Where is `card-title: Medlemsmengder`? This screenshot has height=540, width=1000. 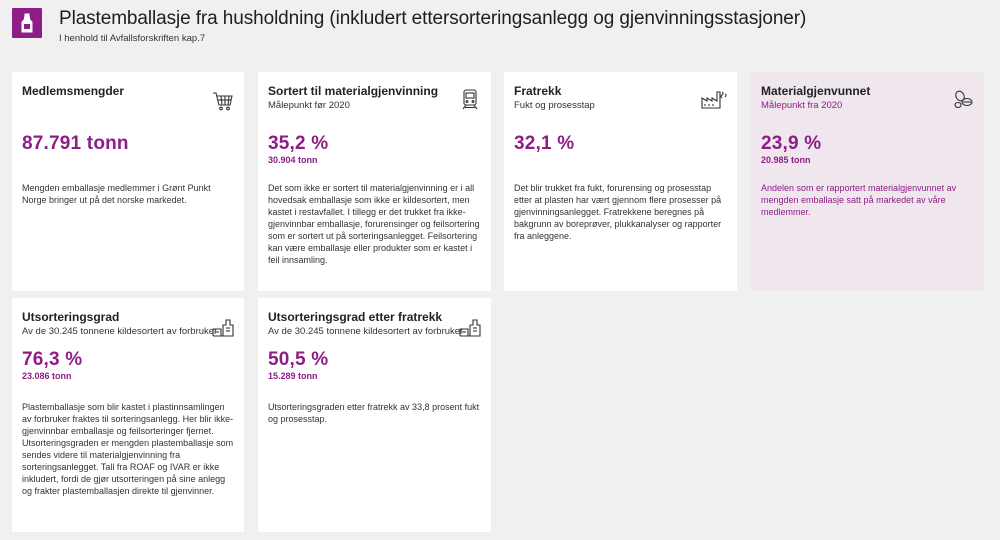
card-title: Medlemsmengder is located at coordinates (73, 91).